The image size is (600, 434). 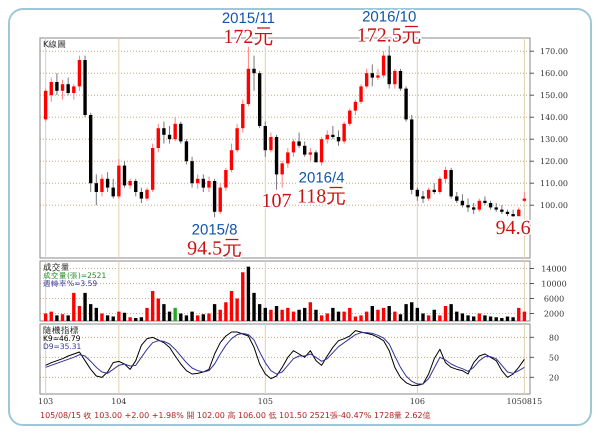 I want to click on chart-title: 成交量, so click(x=56, y=267).